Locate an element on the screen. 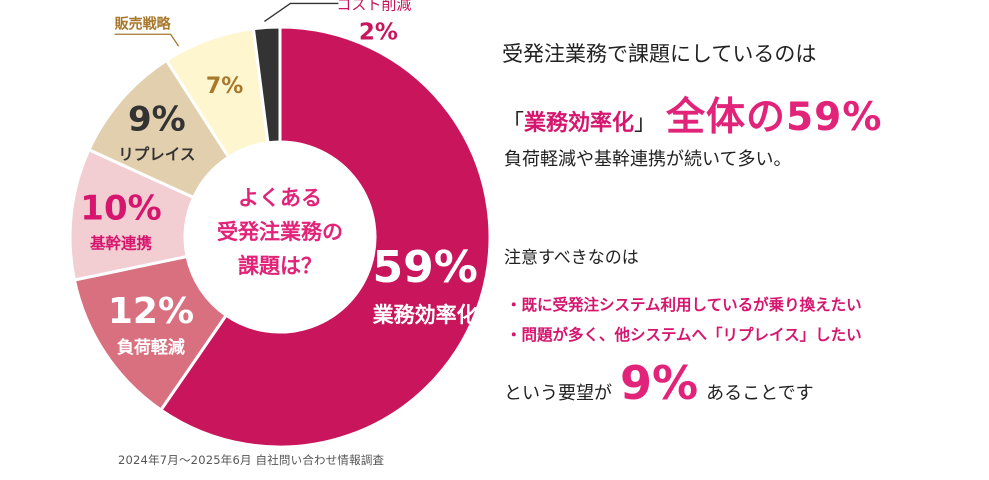 The height and width of the screenshot is (480, 989). conclusion-after: あることです is located at coordinates (760, 393).